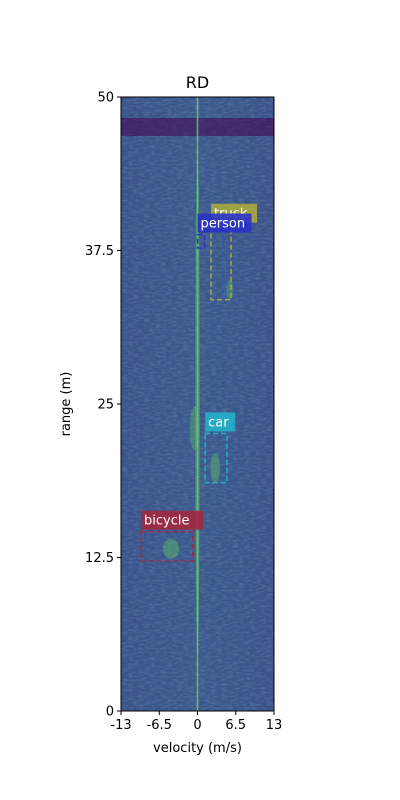 The height and width of the screenshot is (800, 400). What do you see at coordinates (99, 558) in the screenshot?
I see `y-tick-label: 12.5` at bounding box center [99, 558].